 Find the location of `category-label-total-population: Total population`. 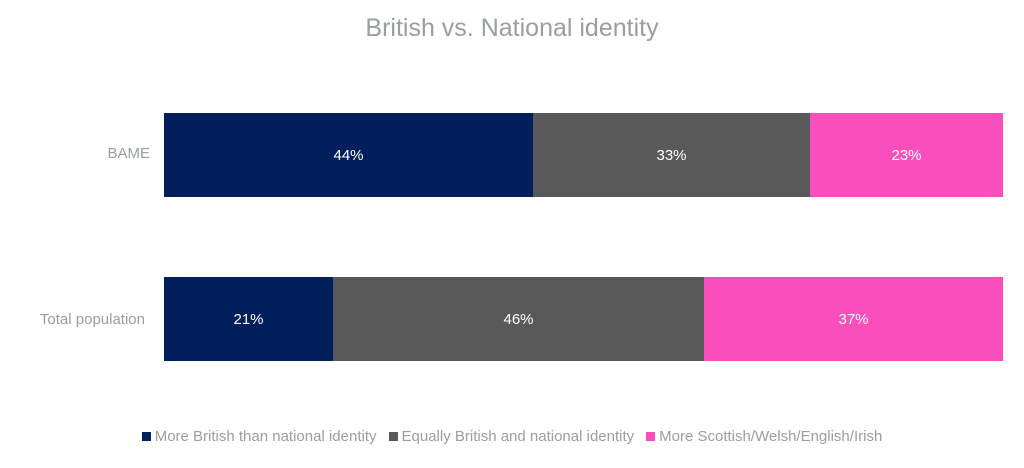

category-label-total-population: Total population is located at coordinates (92, 319).